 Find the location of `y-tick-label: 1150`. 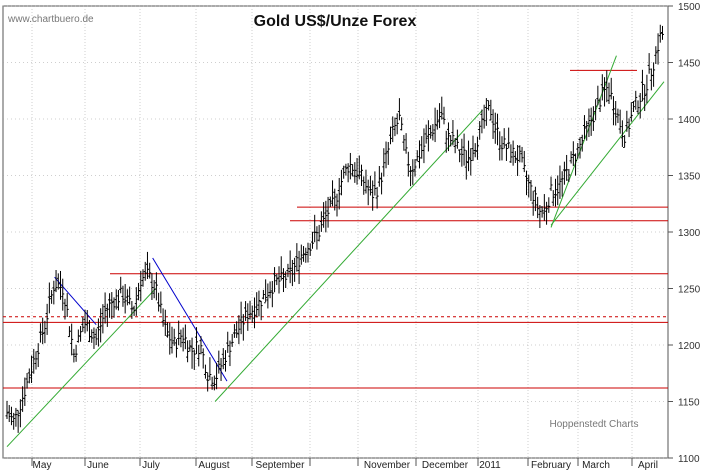

y-tick-label: 1150 is located at coordinates (689, 403).